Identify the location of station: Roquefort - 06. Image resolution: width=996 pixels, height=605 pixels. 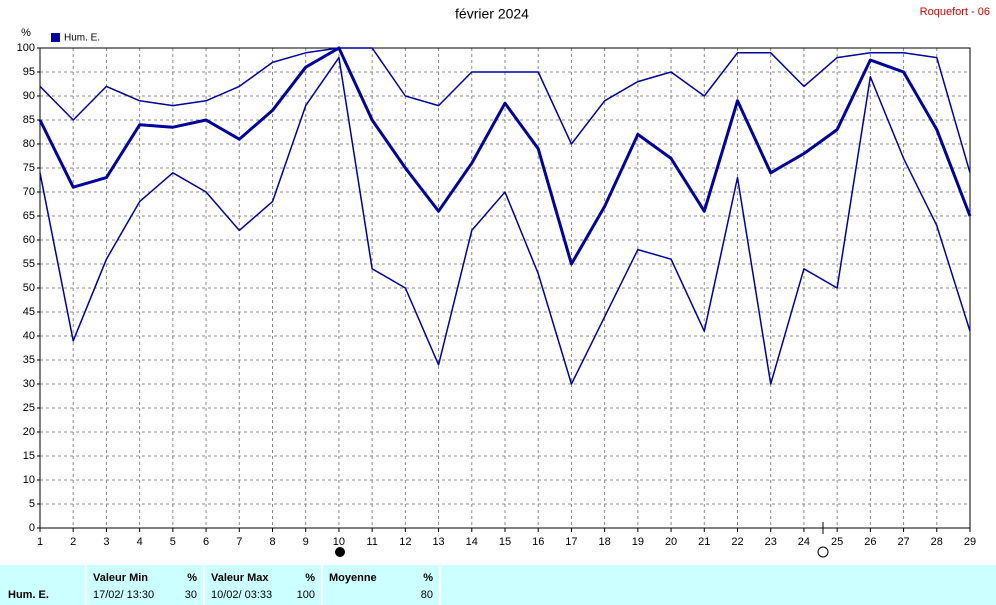
(955, 12).